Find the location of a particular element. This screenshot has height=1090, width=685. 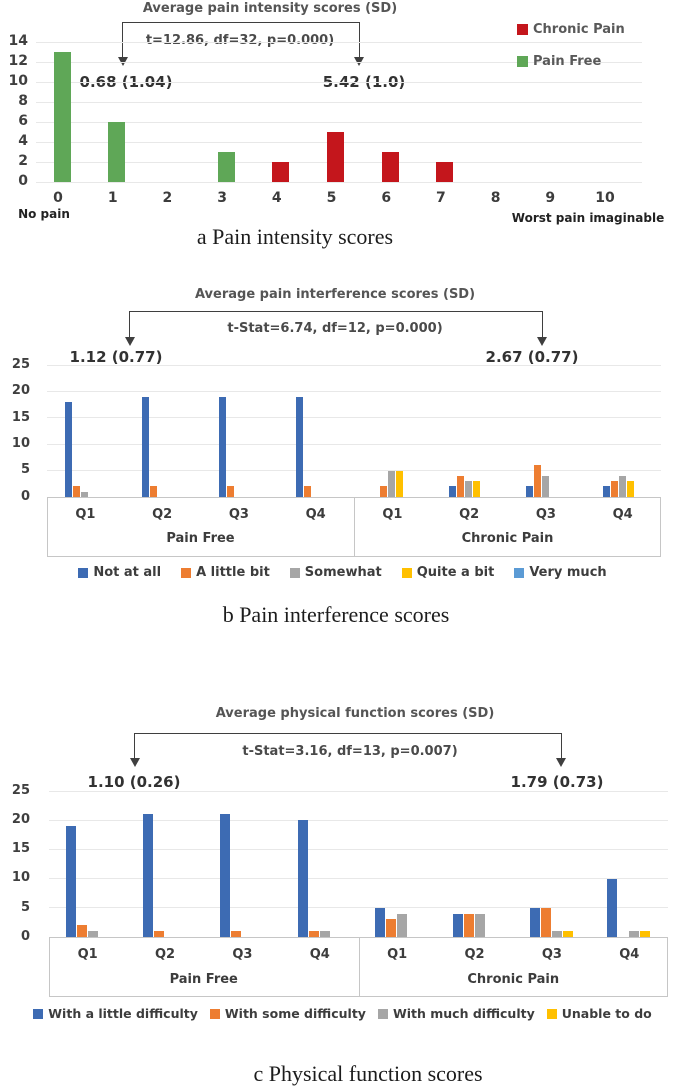

group-label-pain-free: Pain Free is located at coordinates (203, 979).